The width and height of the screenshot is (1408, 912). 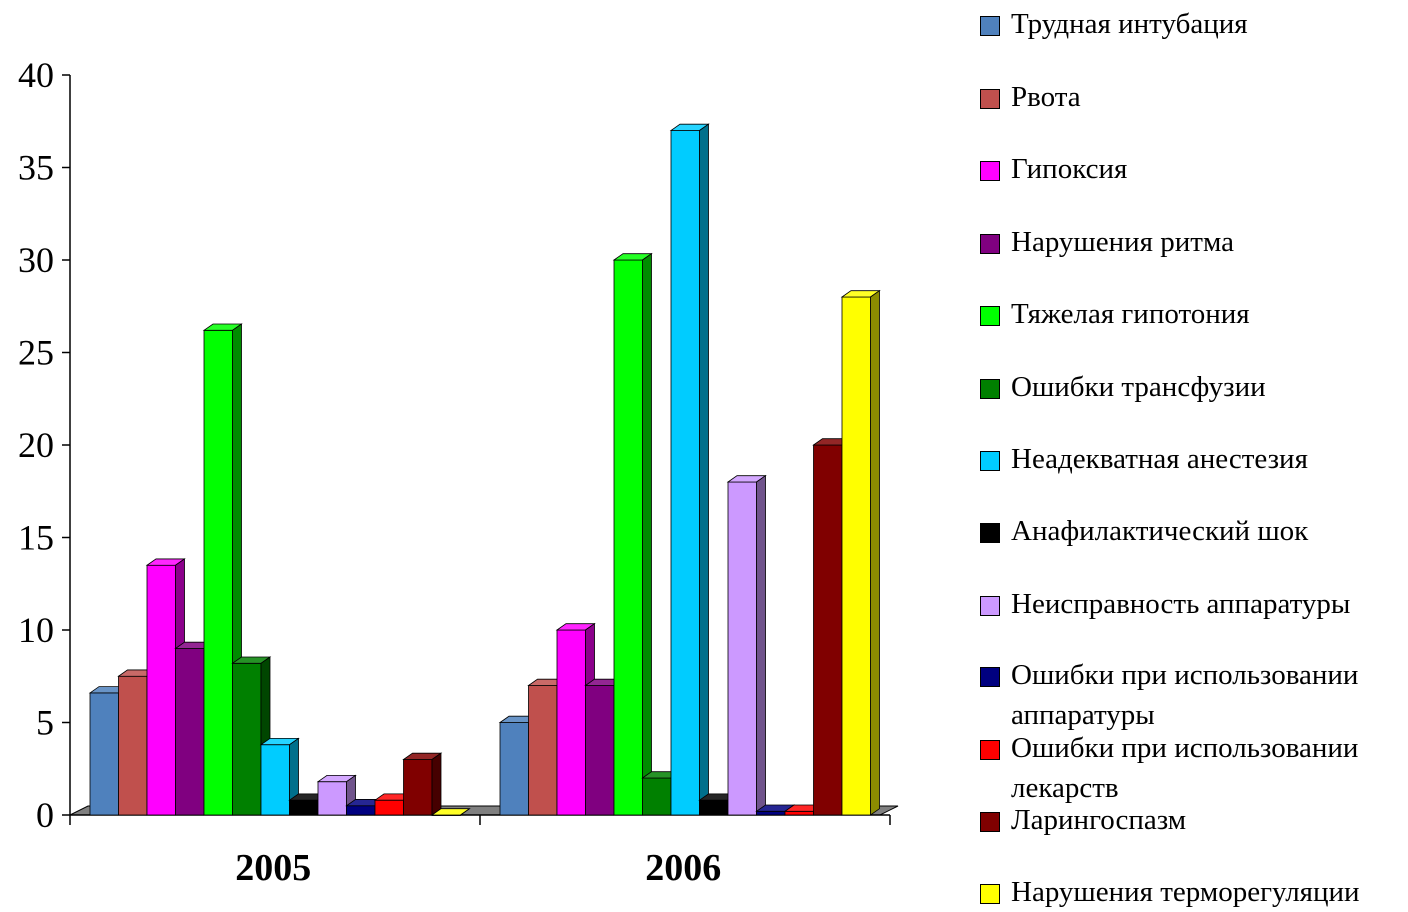 I want to click on legend-label: Рвота, so click(x=1046, y=97).